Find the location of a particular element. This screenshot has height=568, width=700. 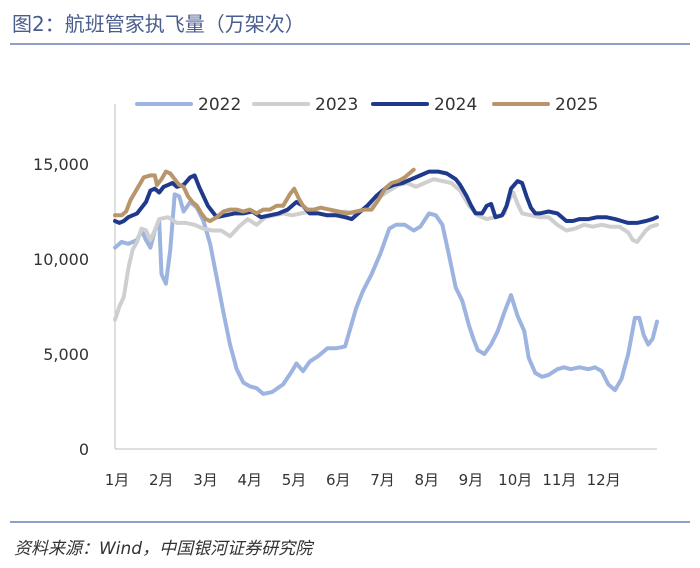

x-tick-label: 12月 is located at coordinates (604, 480).